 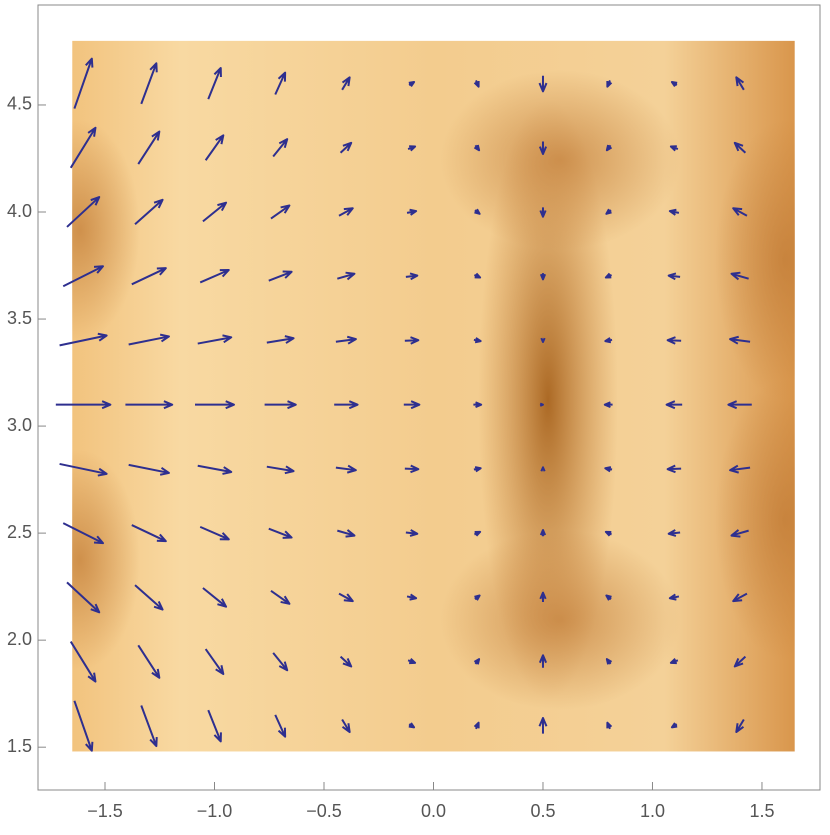 I want to click on x-tick-label: −1.5, so click(x=105, y=811).